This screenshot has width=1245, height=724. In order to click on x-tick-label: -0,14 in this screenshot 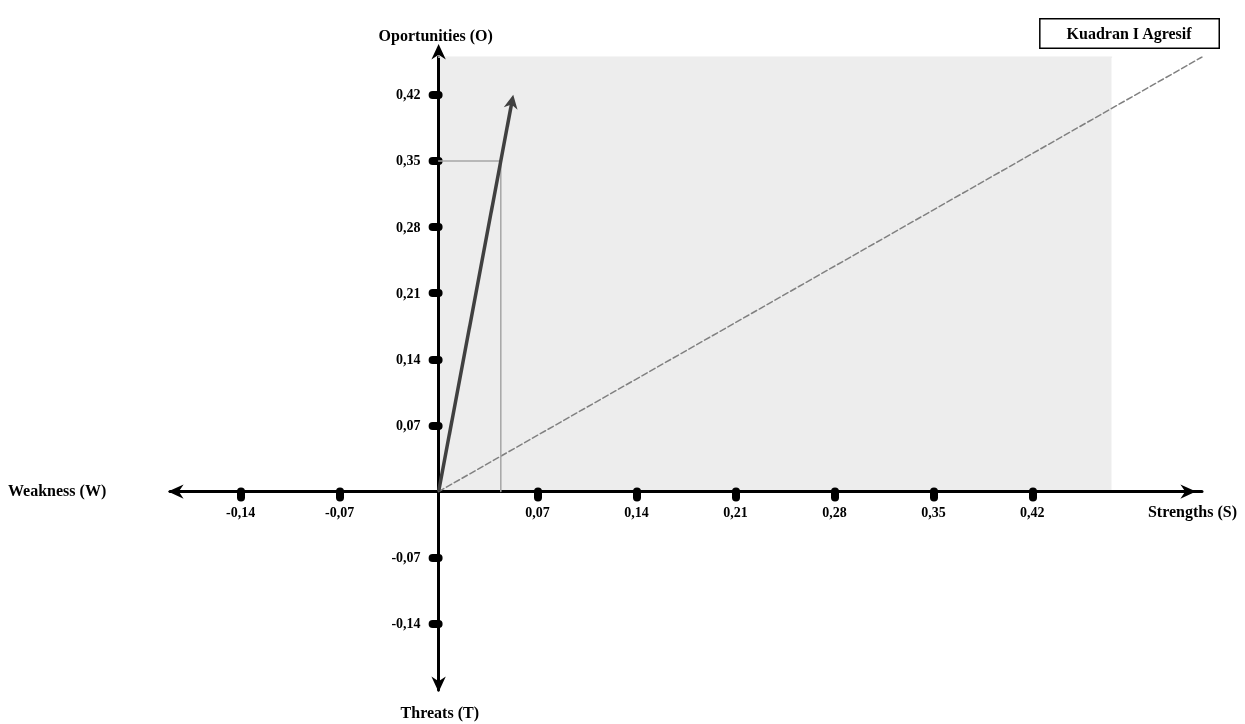, I will do `click(241, 513)`.